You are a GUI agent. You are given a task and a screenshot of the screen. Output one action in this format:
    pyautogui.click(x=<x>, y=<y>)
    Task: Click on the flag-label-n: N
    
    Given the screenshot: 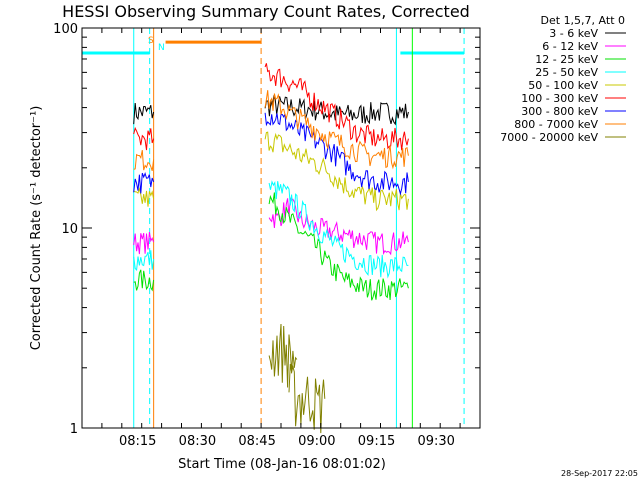 What is the action you would take?
    pyautogui.click(x=161, y=48)
    